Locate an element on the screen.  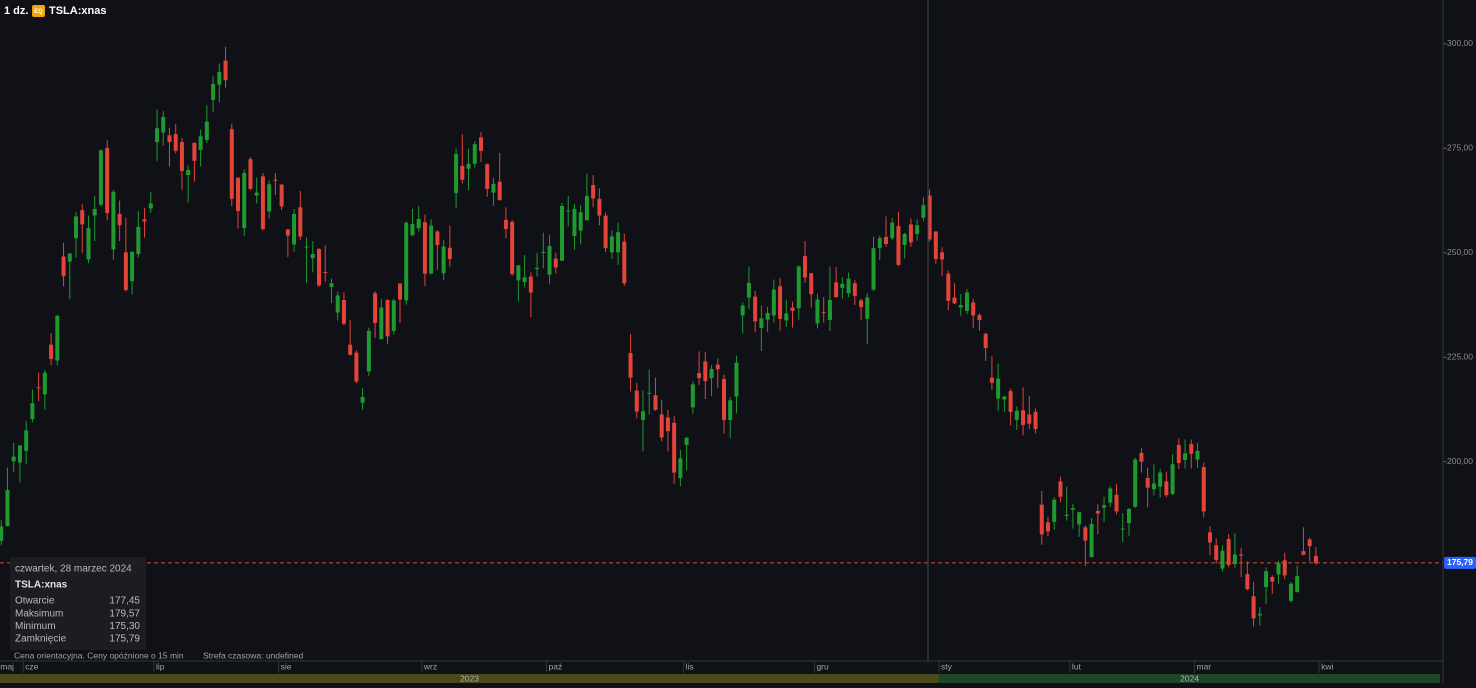
x-tick-label: gru is located at coordinates (822, 666).